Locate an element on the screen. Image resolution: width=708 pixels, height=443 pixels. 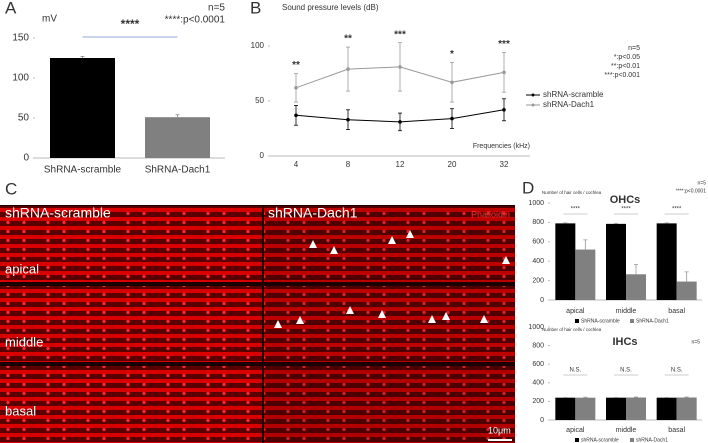
y-axis-label: Sound pressure levels (dB) is located at coordinates (330, 7).